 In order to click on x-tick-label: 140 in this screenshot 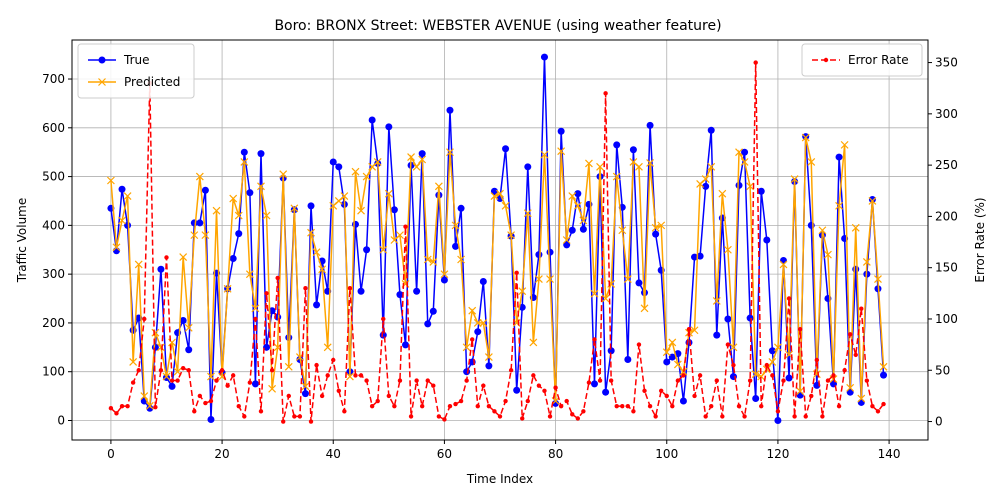, I will do `click(889, 454)`.